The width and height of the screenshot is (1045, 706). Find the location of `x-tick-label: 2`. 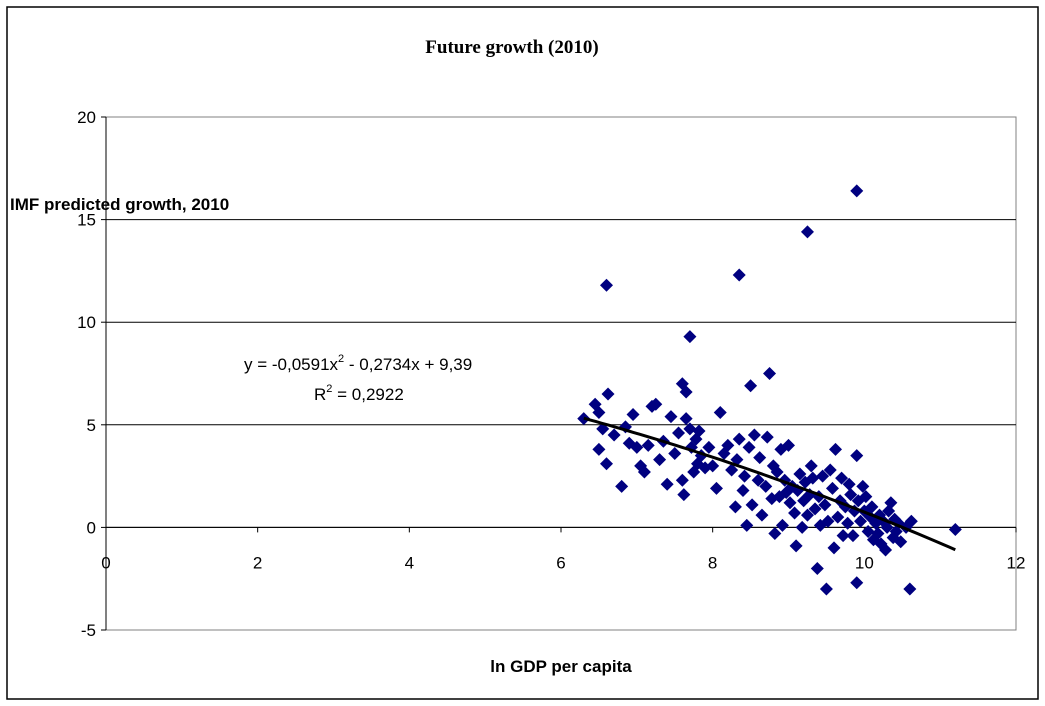

x-tick-label: 2 is located at coordinates (257, 562).